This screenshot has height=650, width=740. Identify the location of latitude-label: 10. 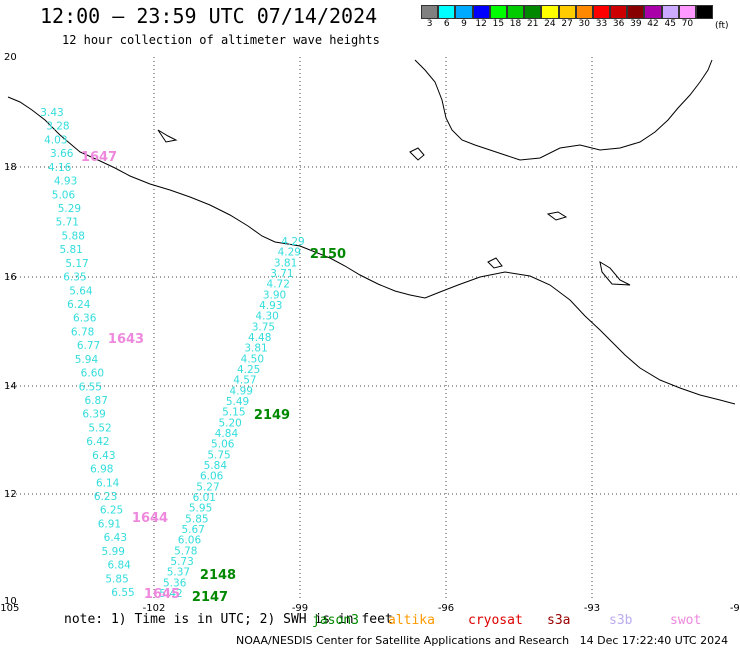
(10, 601).